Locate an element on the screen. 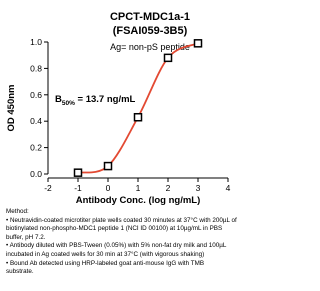  method-line: substrate. is located at coordinates (20, 272).